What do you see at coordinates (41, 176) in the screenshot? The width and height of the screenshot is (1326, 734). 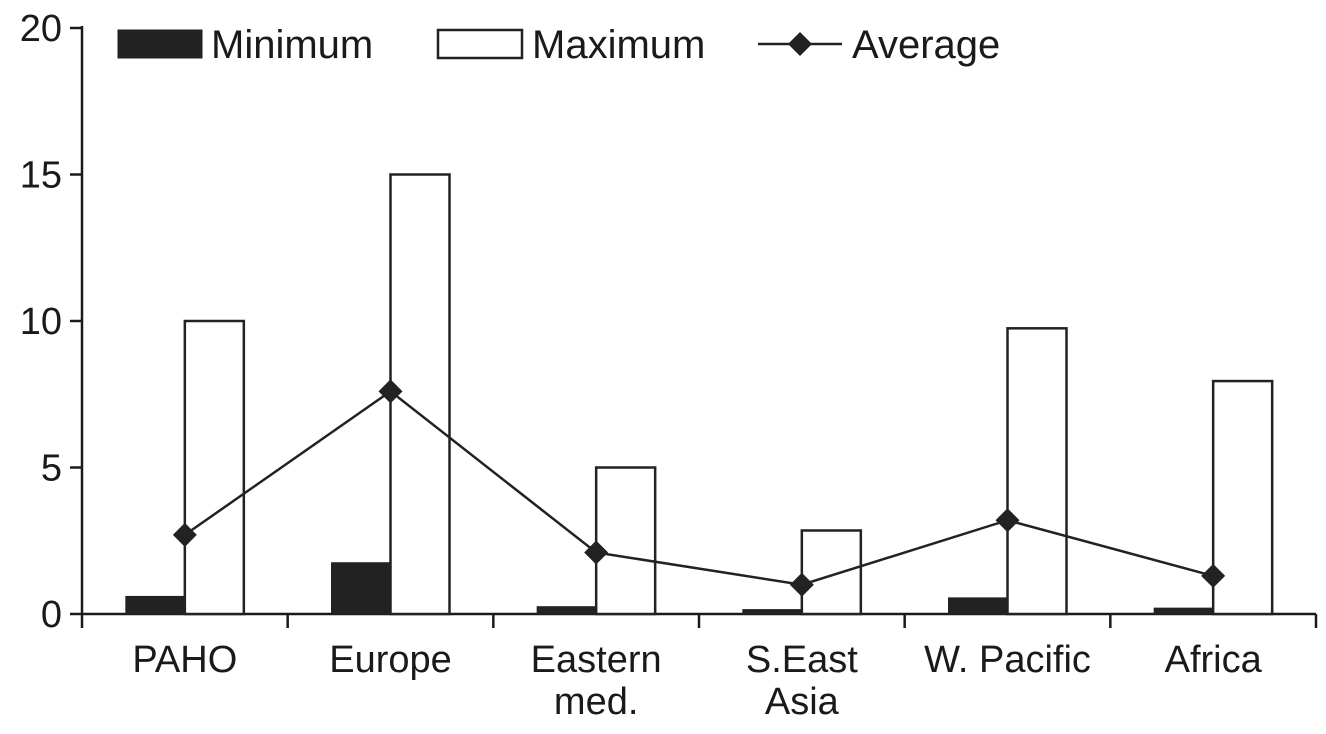 I see `y-tick-label: 15` at bounding box center [41, 176].